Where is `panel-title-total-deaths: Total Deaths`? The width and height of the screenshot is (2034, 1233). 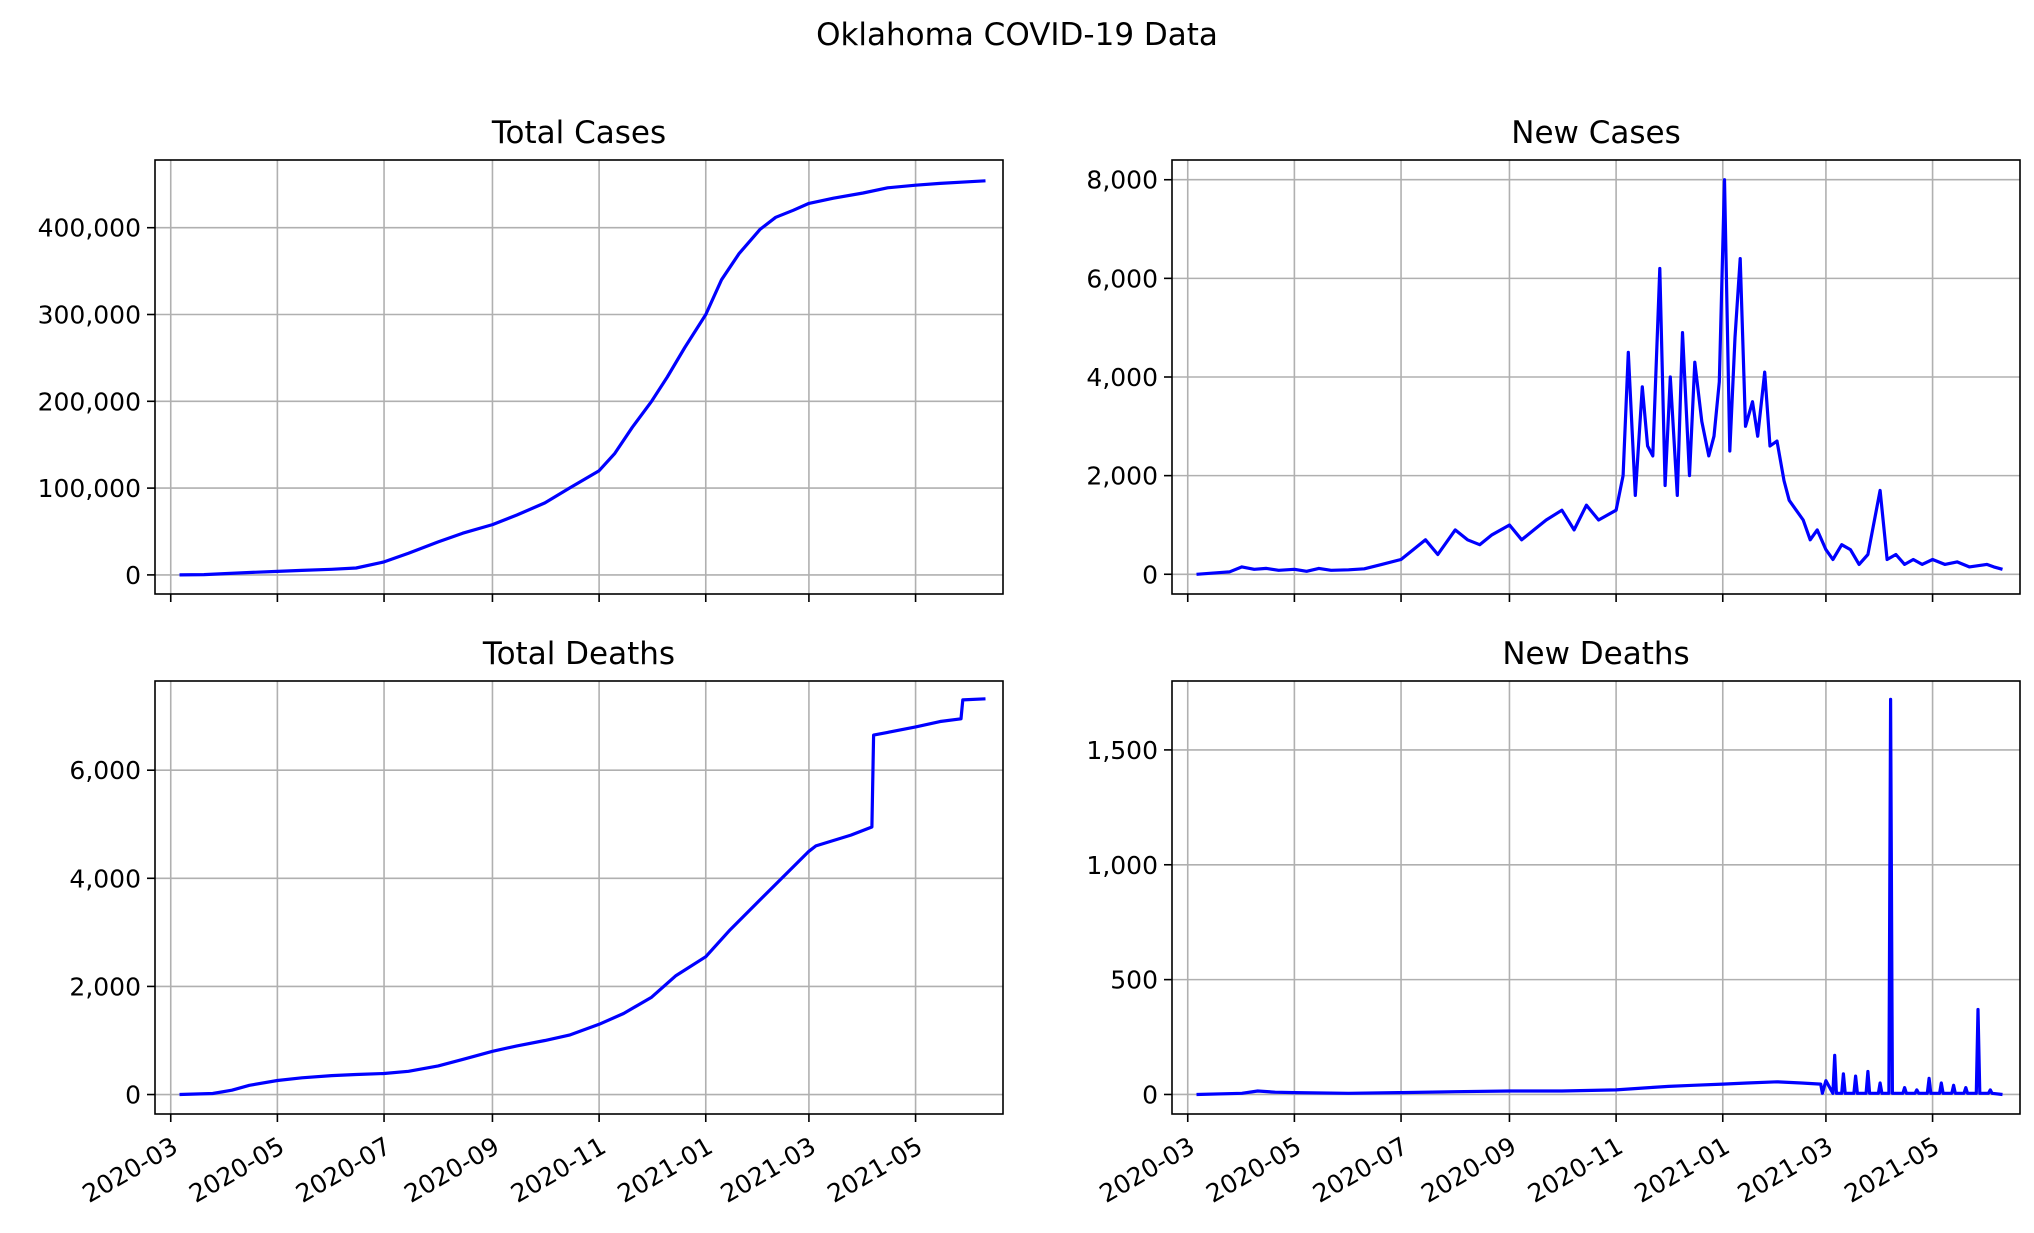
panel-title-total-deaths: Total Deaths is located at coordinates (578, 654).